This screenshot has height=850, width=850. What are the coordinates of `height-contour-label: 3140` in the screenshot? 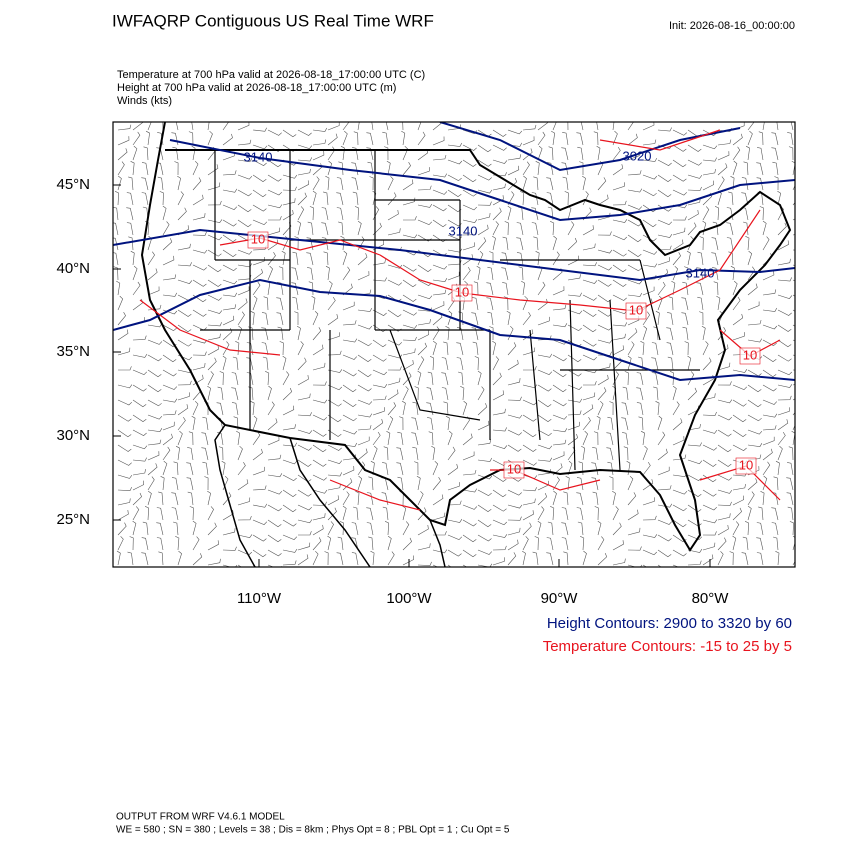 It's located at (700, 272).